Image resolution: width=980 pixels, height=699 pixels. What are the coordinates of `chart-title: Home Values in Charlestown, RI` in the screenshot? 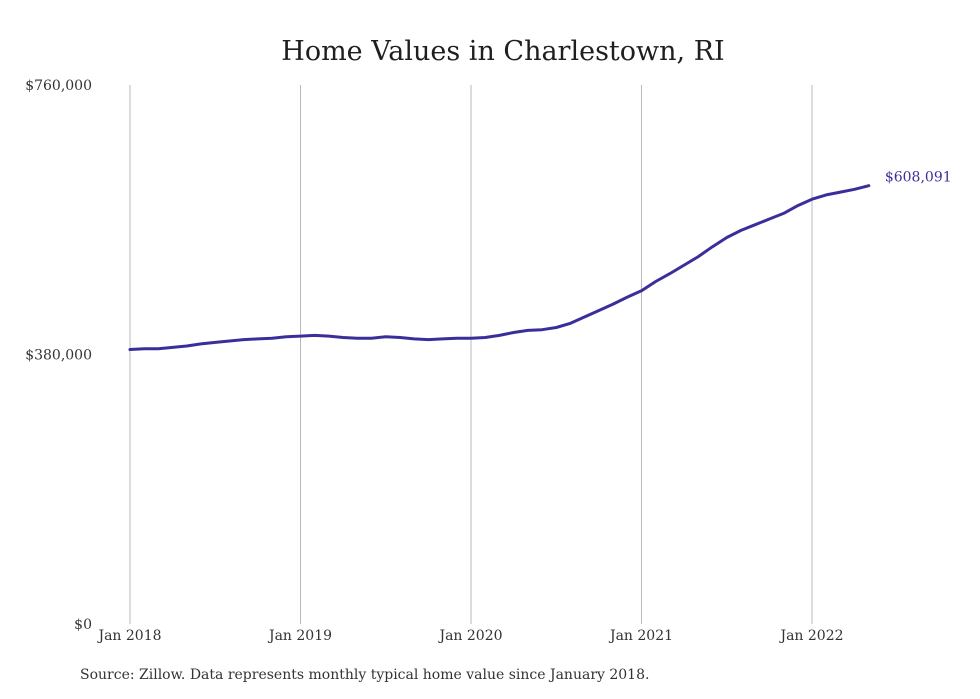 It's located at (502, 51).